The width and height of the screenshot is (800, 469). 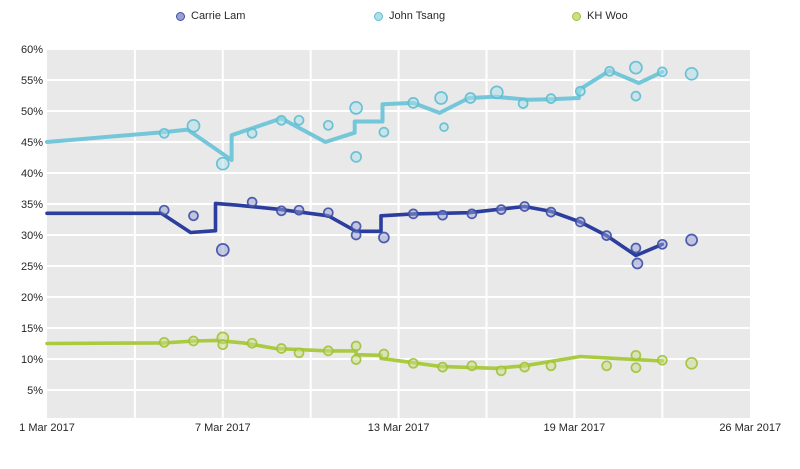 I want to click on x-axis-tick-label: 7 Mar 2017, so click(x=223, y=428).